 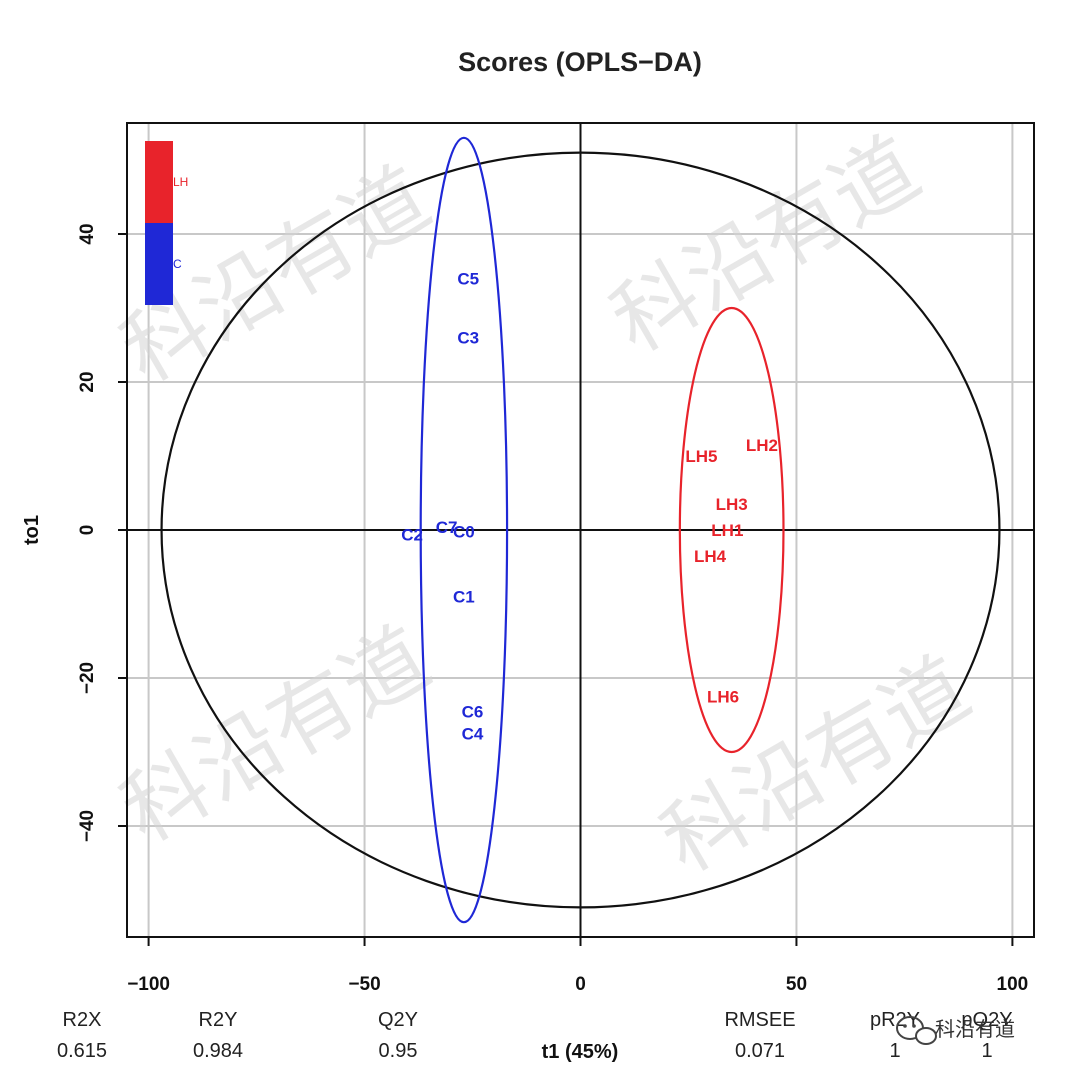 I want to click on y-tick-label: 20, so click(x=87, y=381).